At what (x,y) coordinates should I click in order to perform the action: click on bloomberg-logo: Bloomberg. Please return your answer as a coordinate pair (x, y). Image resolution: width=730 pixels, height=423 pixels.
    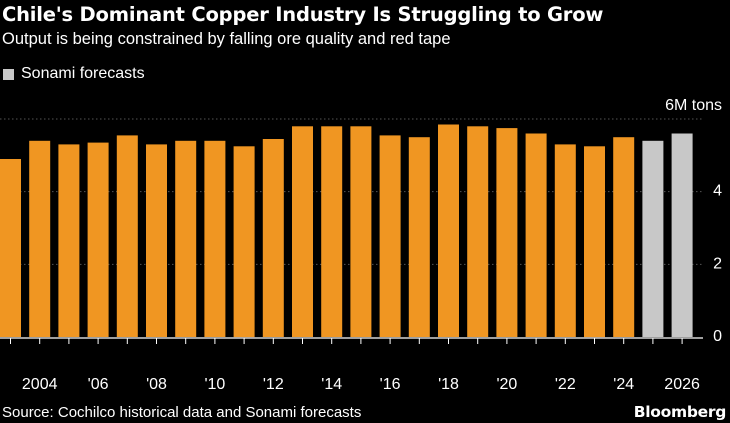
    Looking at the image, I should click on (680, 412).